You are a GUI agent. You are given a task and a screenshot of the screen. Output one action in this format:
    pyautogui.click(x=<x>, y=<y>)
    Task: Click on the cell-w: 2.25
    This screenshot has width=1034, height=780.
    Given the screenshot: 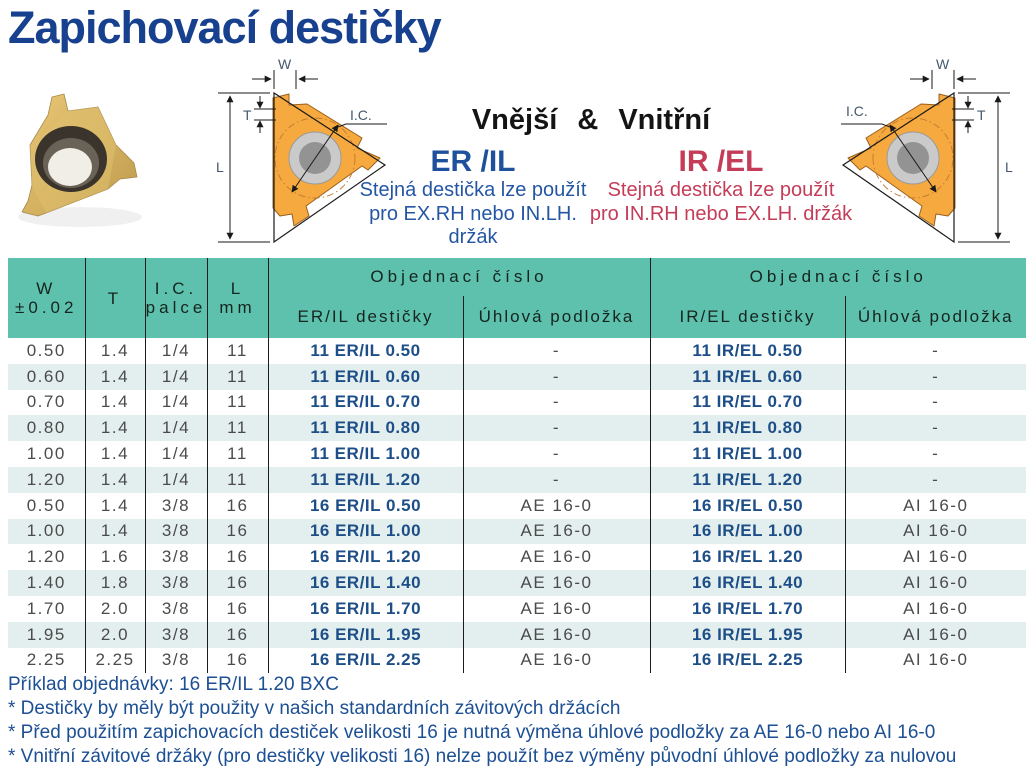 What is the action you would take?
    pyautogui.click(x=47, y=660)
    